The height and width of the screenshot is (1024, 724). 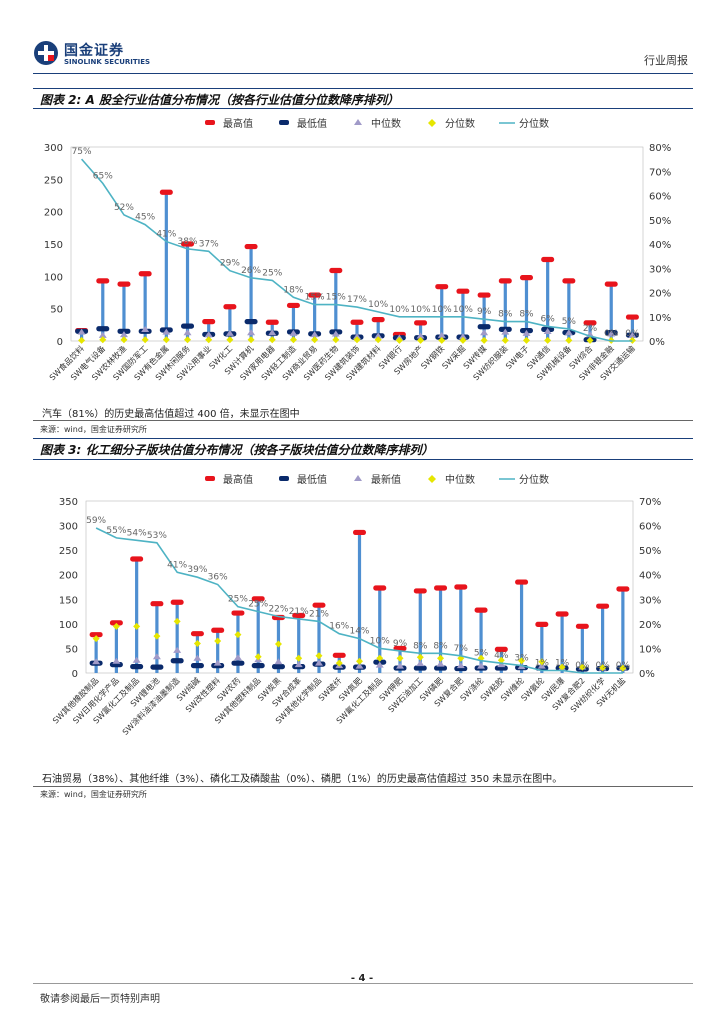 I want to click on y-left-tick-label: 100, so click(x=68, y=625).